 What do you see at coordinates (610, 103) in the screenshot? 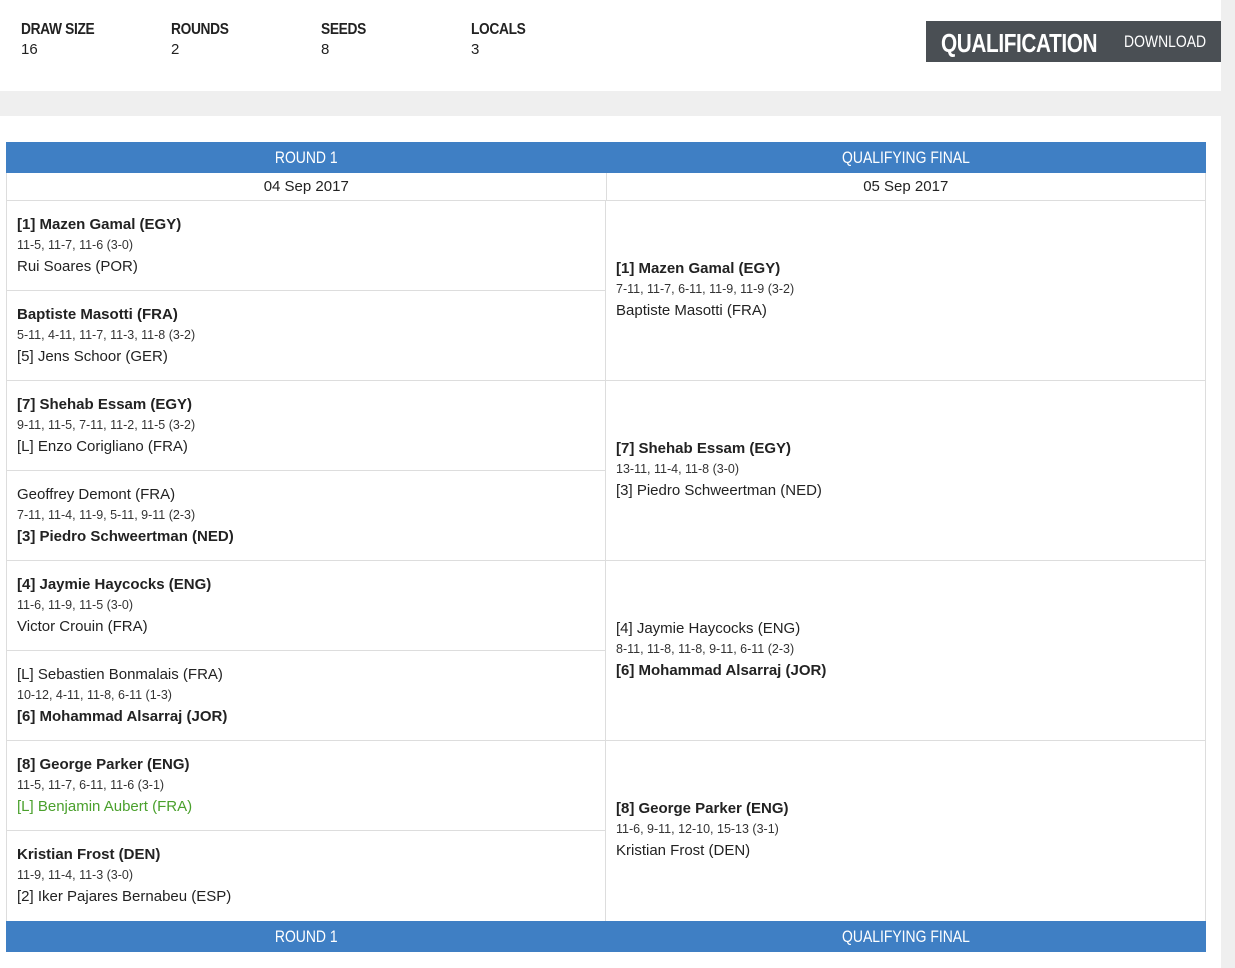
I see `section-divider` at bounding box center [610, 103].